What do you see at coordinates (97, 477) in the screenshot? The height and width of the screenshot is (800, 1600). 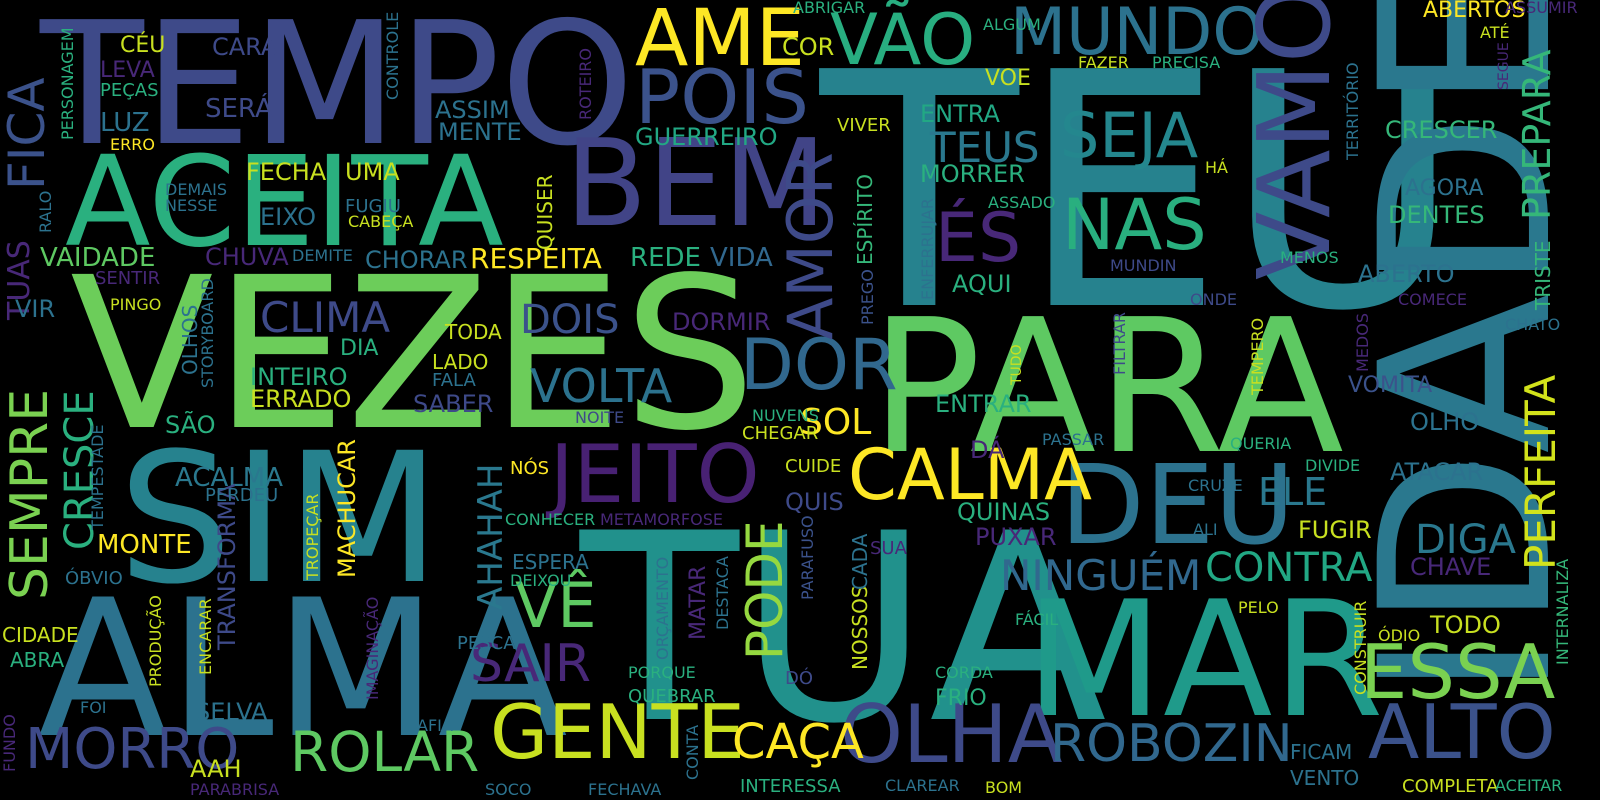 I see `word-tempestade: TEMPESTADE` at bounding box center [97, 477].